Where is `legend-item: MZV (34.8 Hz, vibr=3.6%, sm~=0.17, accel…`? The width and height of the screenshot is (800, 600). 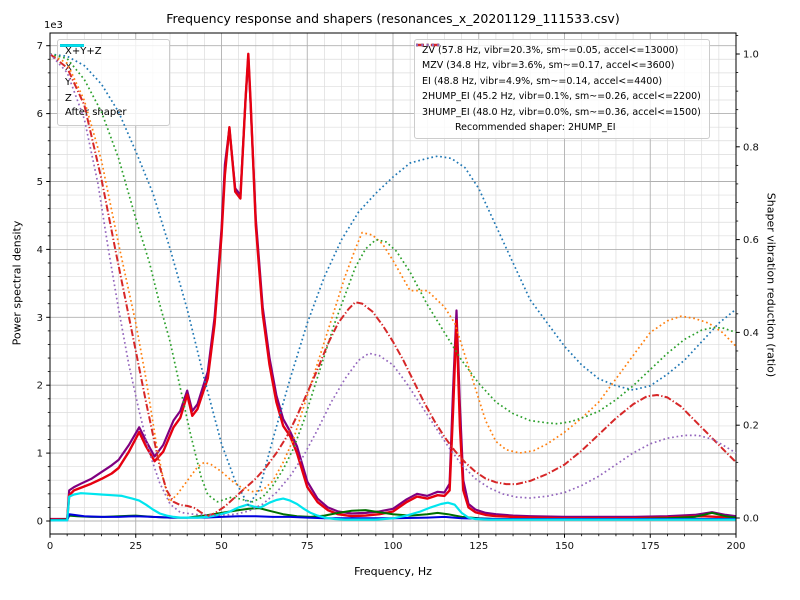 legend-item: MZV (34.8 Hz, vibr=3.6%, sm~=0.17, accel… is located at coordinates (558, 58).